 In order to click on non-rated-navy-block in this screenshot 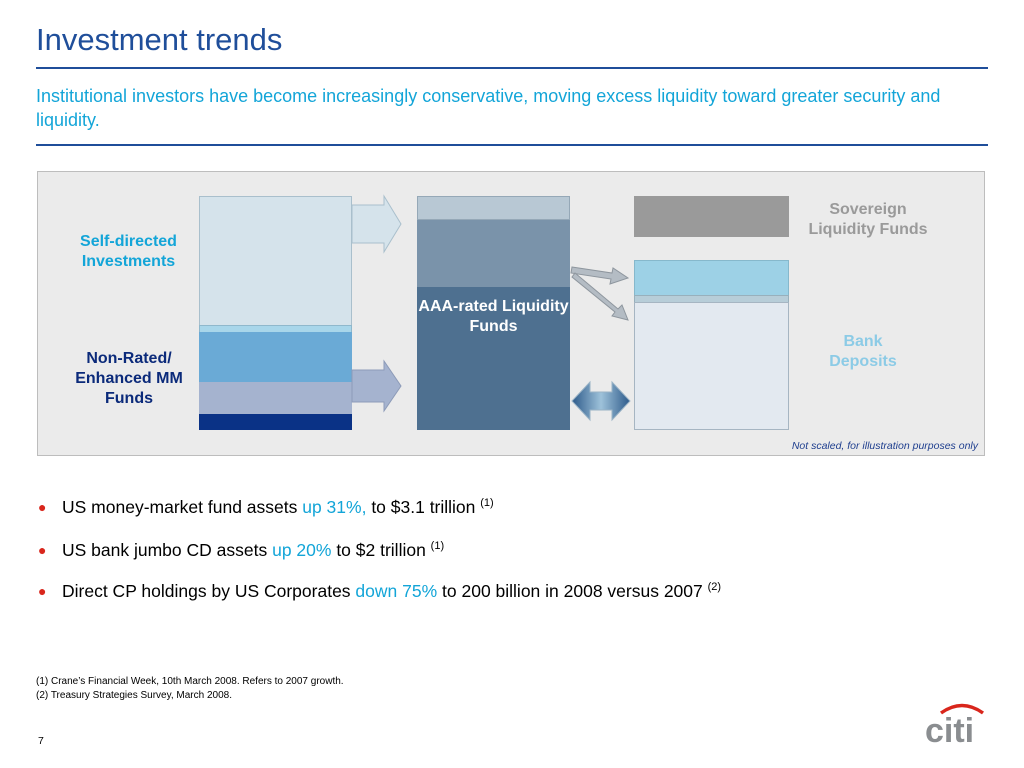, I will do `click(275, 422)`.